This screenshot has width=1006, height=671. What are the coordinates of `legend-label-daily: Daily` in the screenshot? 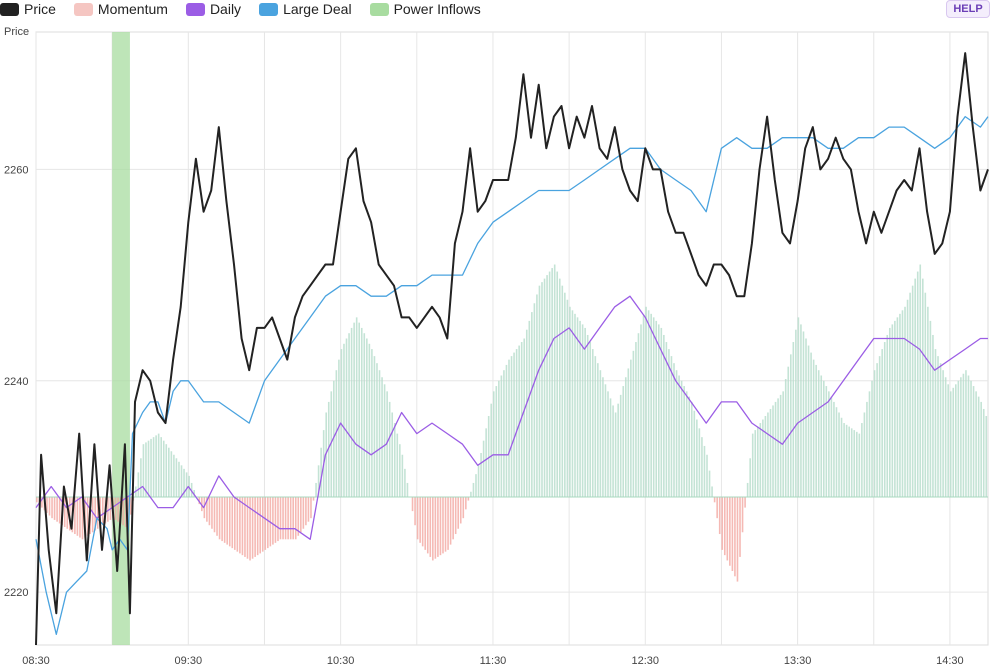 It's located at (225, 9).